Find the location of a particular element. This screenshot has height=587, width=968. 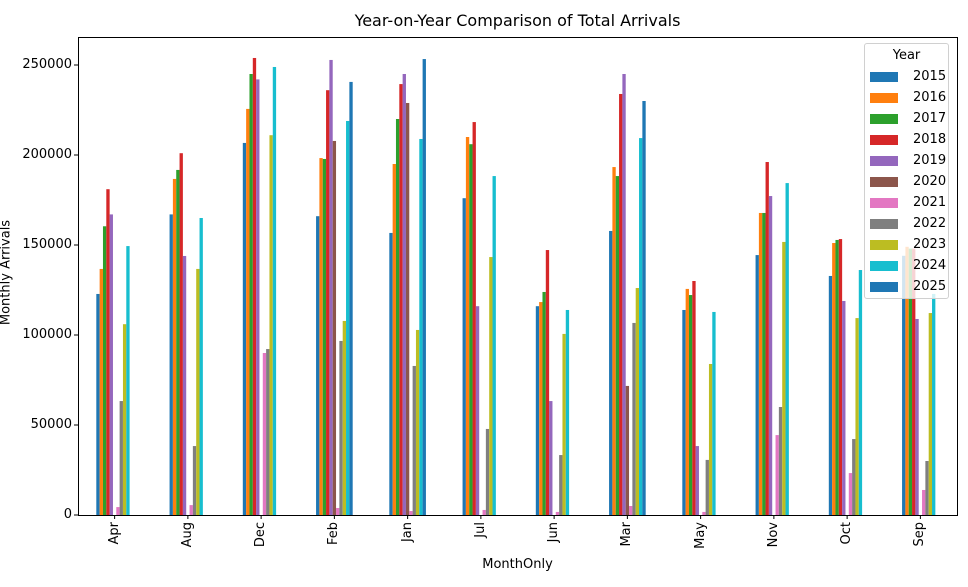

legend-label: 2015 is located at coordinates (930, 76).